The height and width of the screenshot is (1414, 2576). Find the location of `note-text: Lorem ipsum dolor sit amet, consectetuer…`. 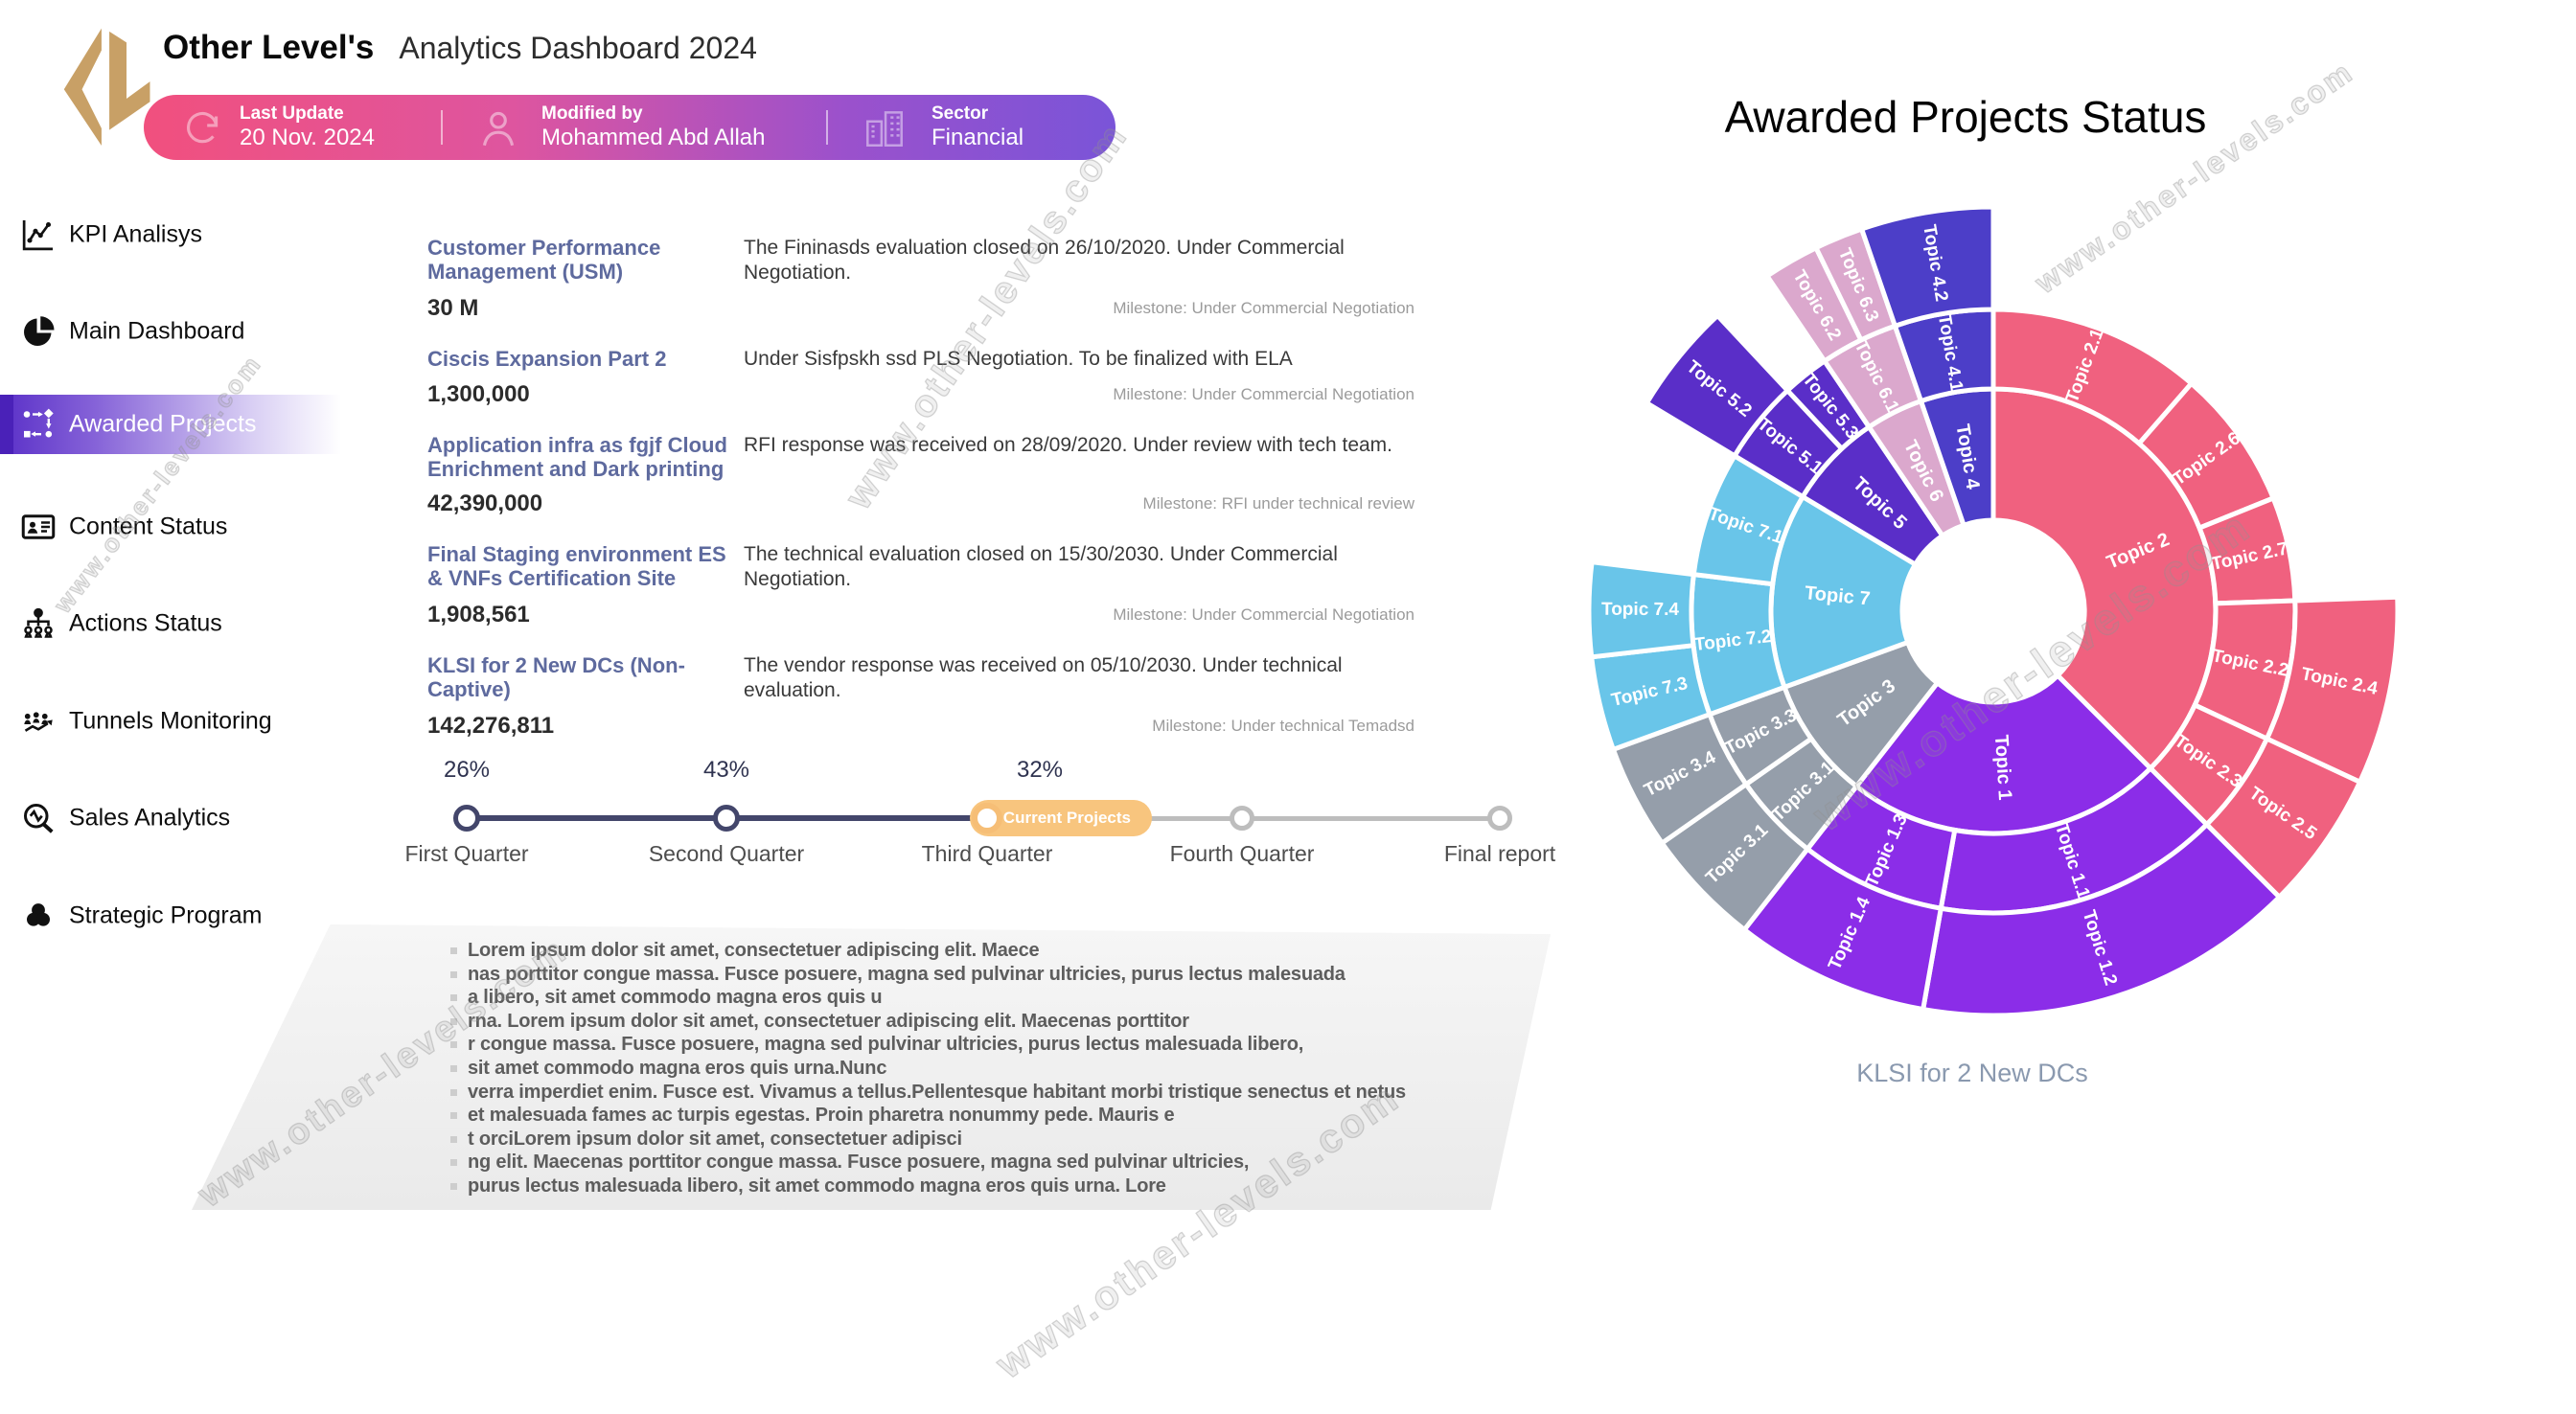

note-text: Lorem ipsum dolor sit amet, consectetuer… is located at coordinates (754, 951).